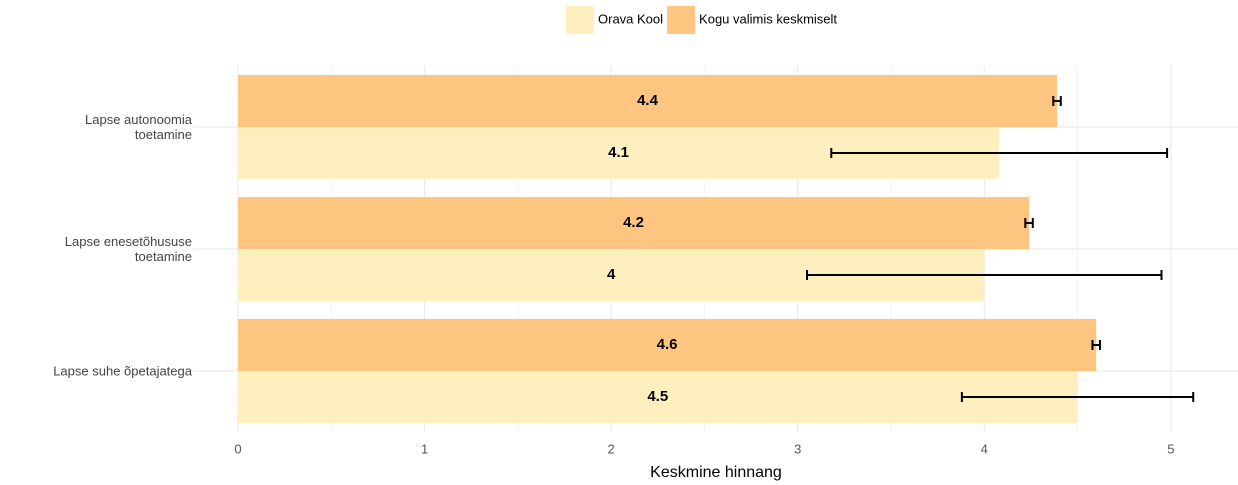  What do you see at coordinates (128, 249) in the screenshot?
I see `y-tick-label: Lapse enesetõhususe toetamine` at bounding box center [128, 249].